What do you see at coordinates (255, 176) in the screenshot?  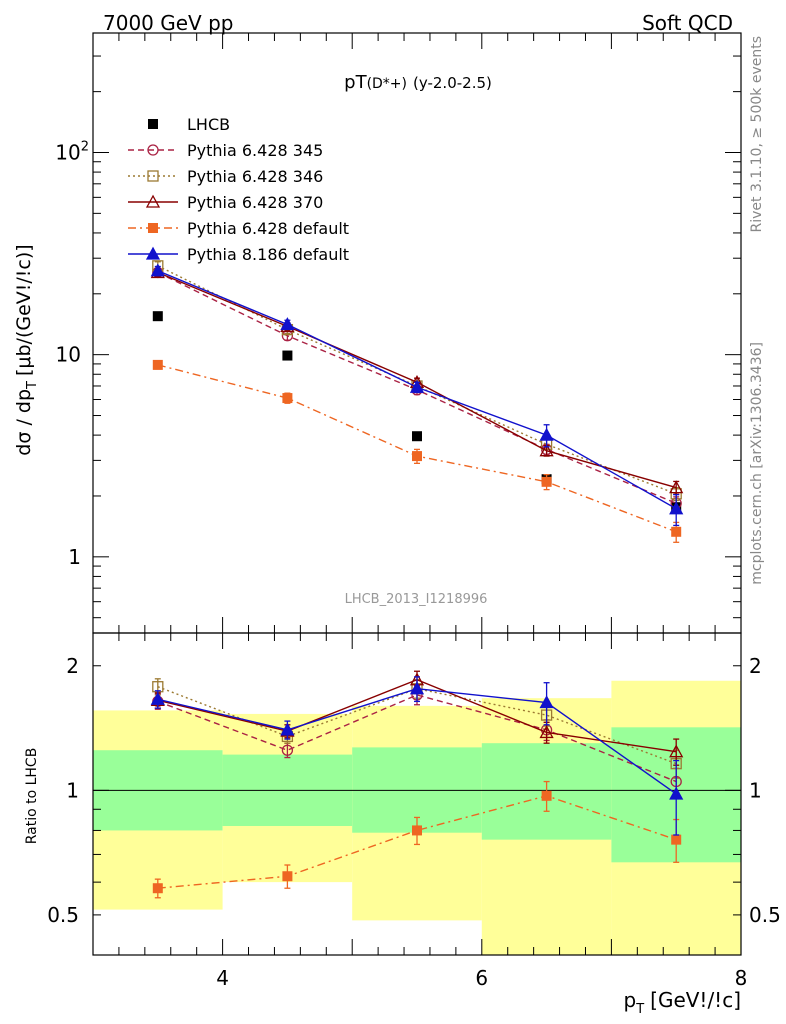 I see `legend-label: Pythia 6.428 346` at bounding box center [255, 176].